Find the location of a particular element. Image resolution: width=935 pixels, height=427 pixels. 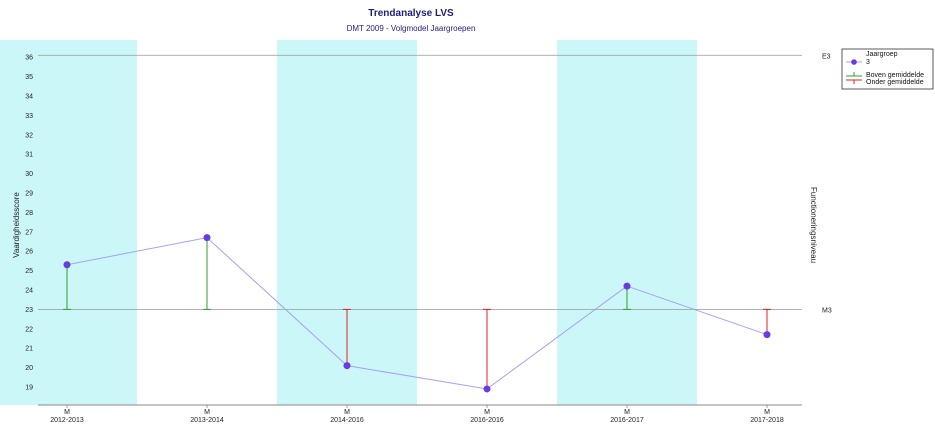

chart-title: Trendanalyse LVS is located at coordinates (411, 13).